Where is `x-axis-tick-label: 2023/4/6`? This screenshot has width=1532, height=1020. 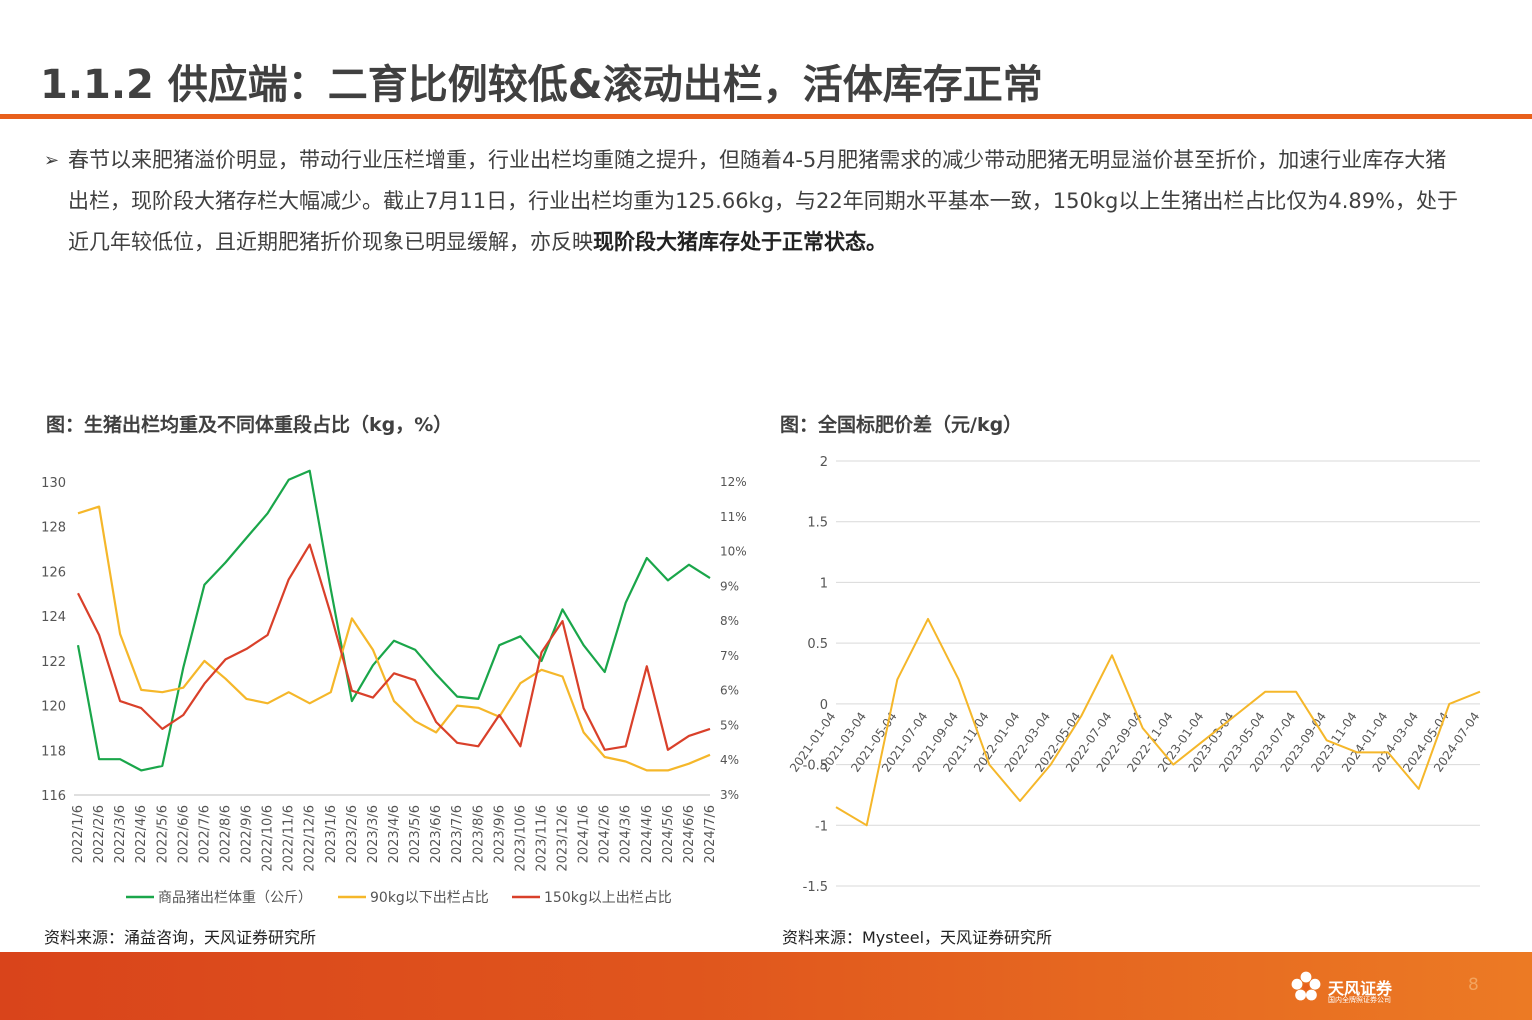
x-axis-tick-label: 2023/4/6 is located at coordinates (394, 834).